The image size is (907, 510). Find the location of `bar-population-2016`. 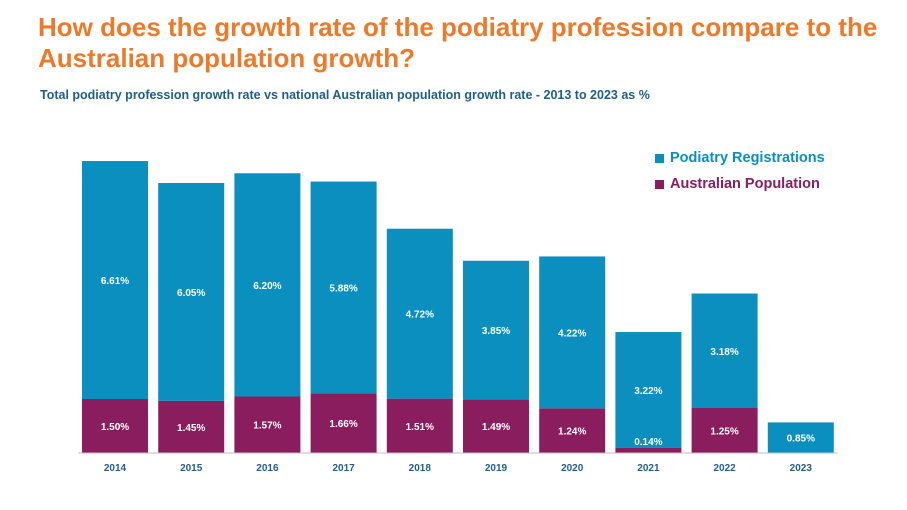

bar-population-2016 is located at coordinates (267, 424).